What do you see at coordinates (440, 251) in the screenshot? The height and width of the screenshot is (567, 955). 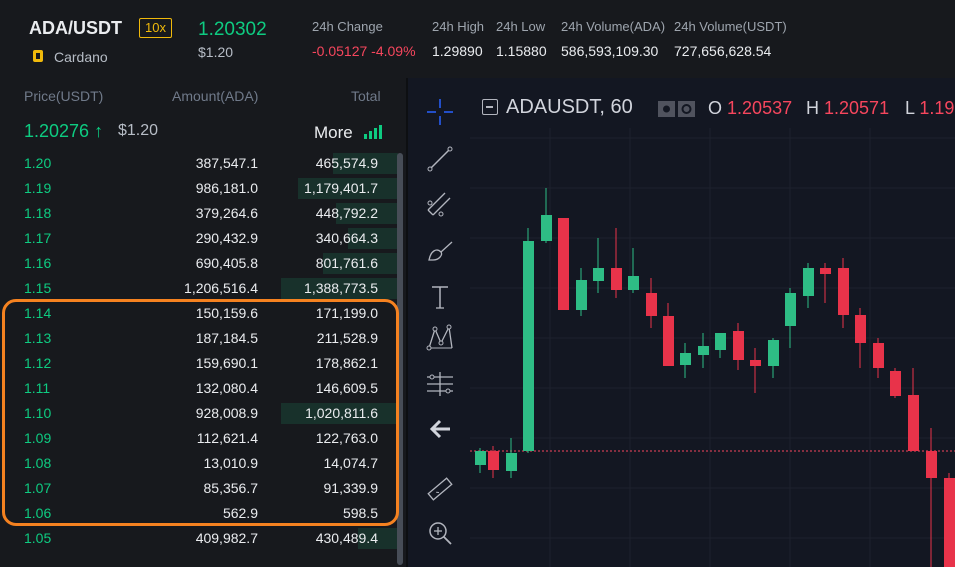 I see `brush-icon` at bounding box center [440, 251].